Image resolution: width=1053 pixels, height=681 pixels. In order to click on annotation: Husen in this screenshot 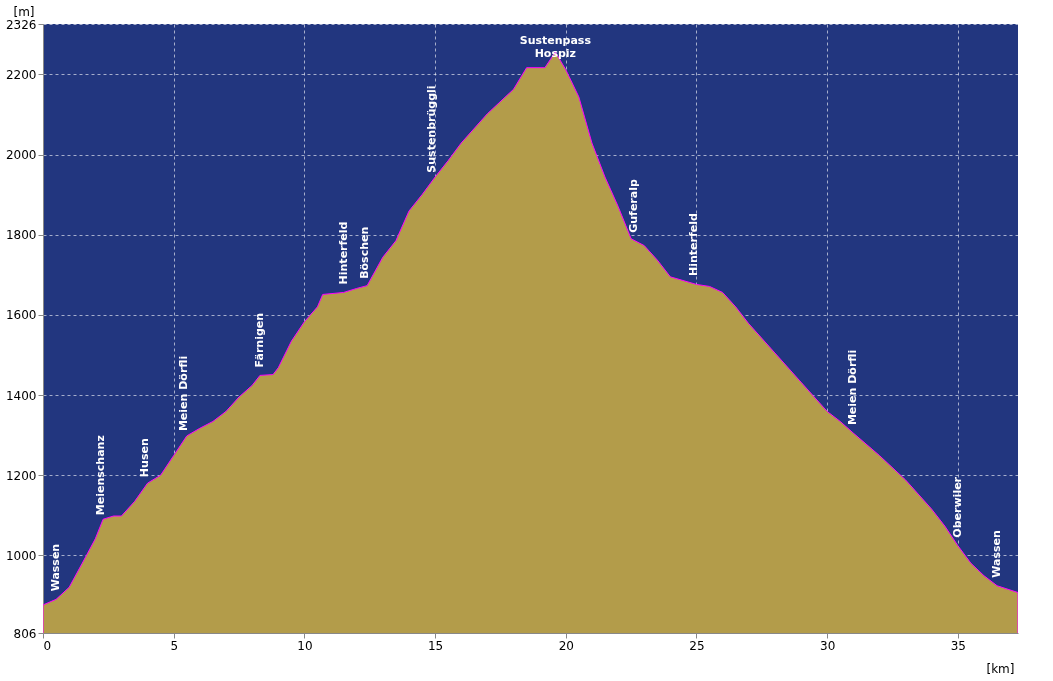, I will do `click(144, 458)`.